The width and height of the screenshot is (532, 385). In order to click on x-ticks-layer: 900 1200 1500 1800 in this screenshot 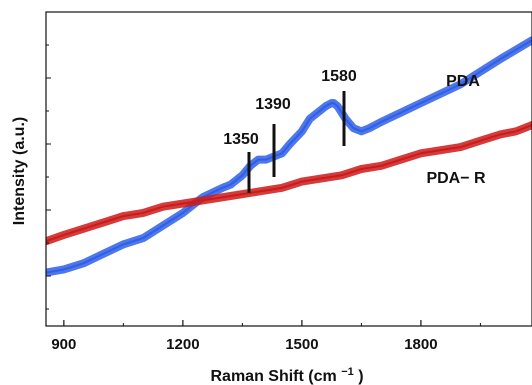, I will do `click(266, 336)`.